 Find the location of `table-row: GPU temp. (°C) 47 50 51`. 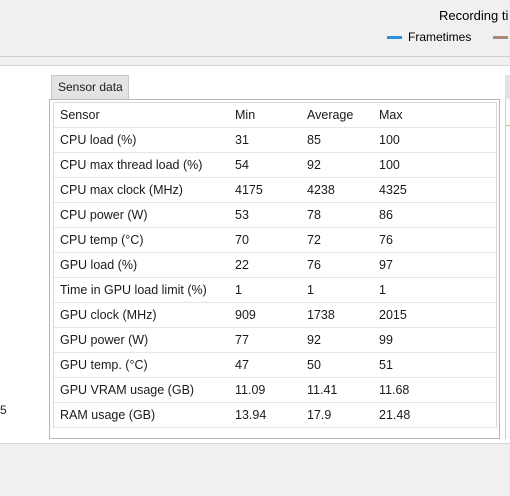

table-row: GPU temp. (°C) 47 50 51 is located at coordinates (275, 365).